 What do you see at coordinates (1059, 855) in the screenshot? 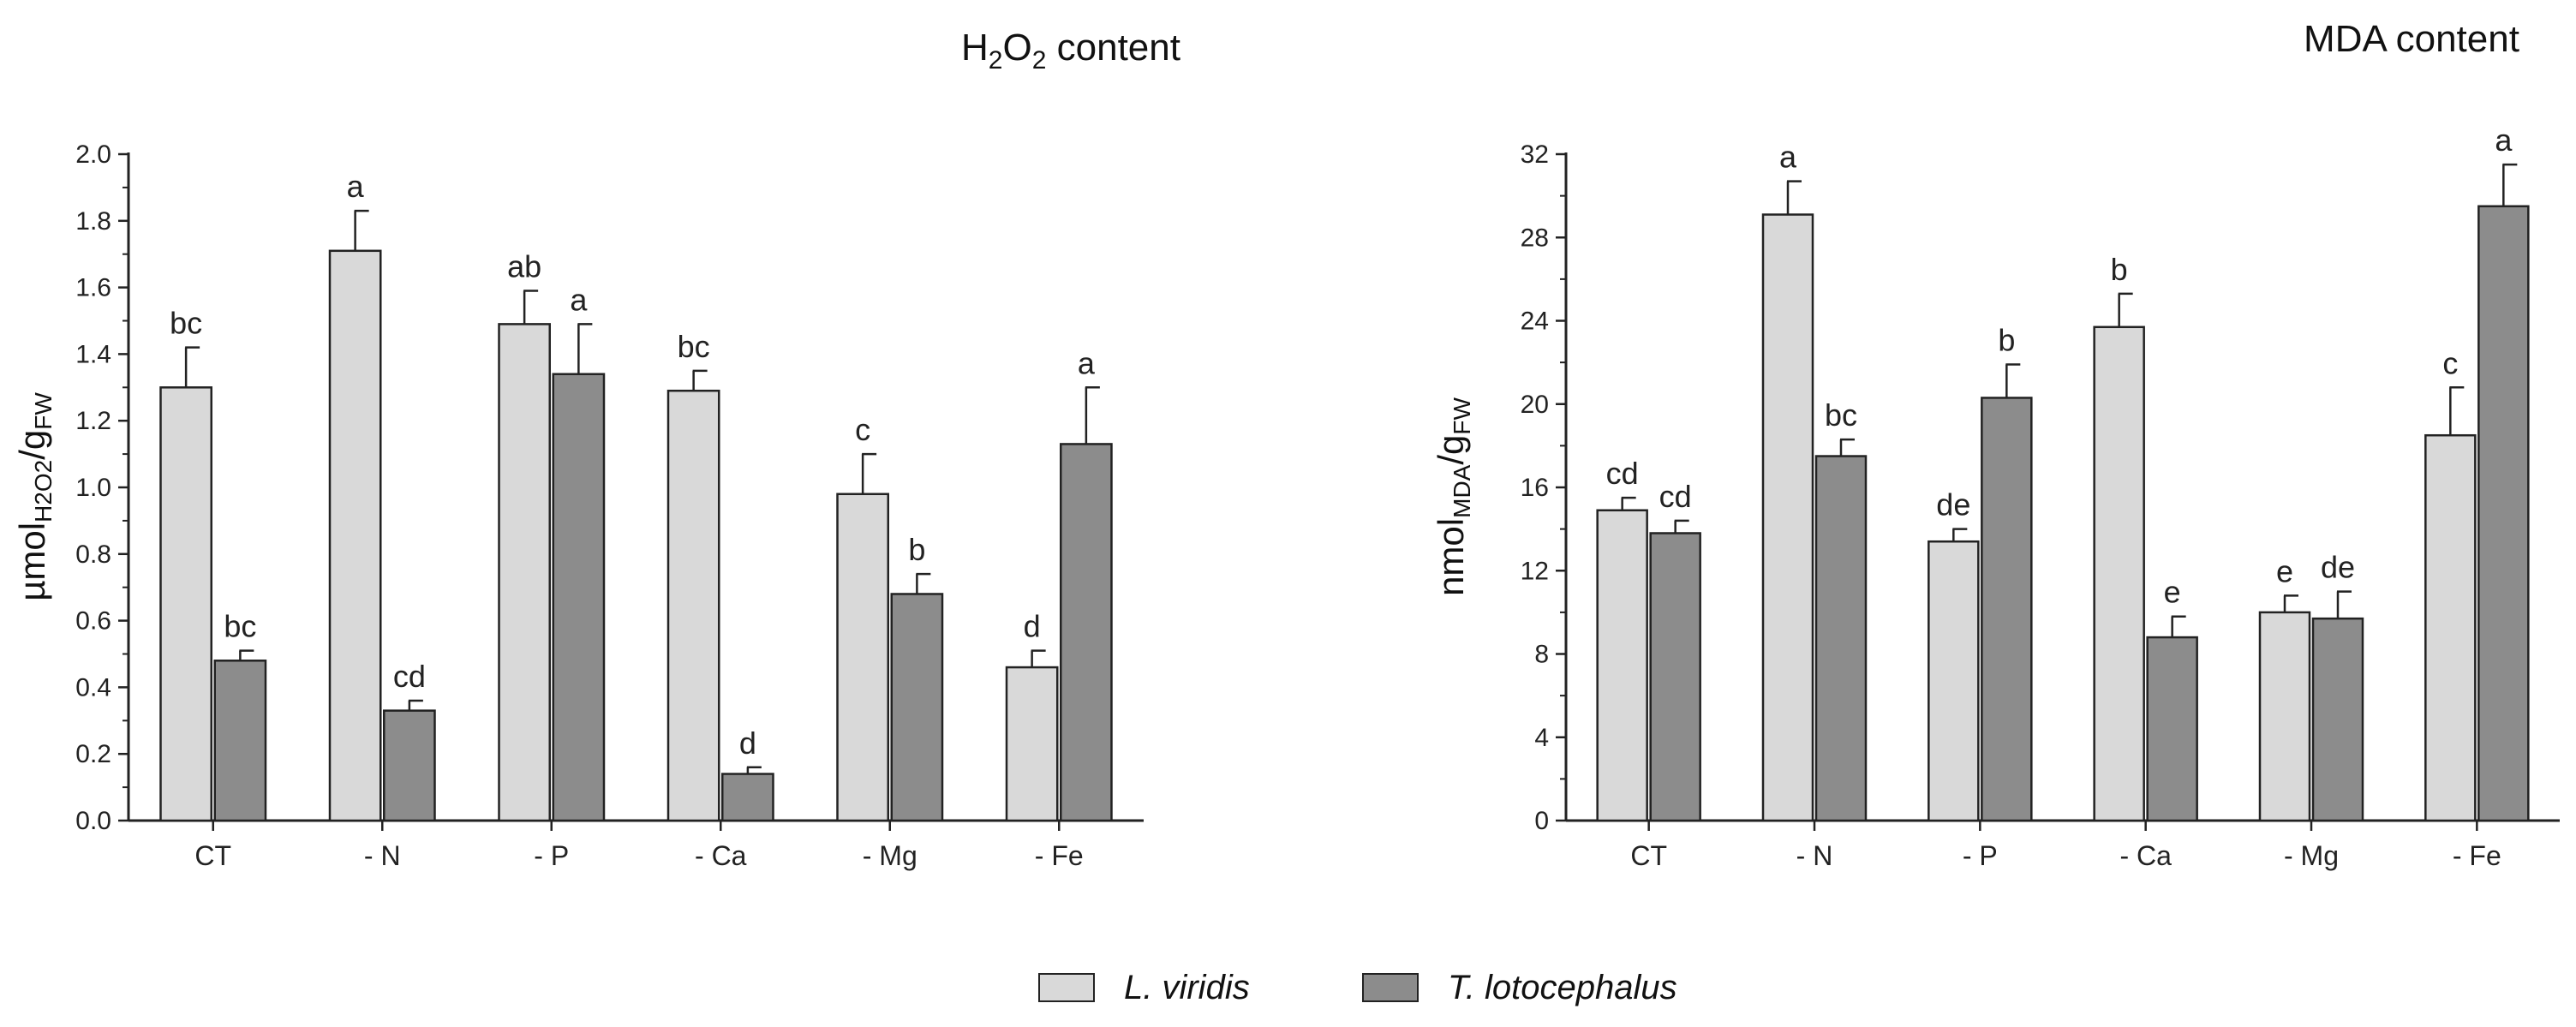
I see `h2o2-category-label: - Fe` at bounding box center [1059, 855].